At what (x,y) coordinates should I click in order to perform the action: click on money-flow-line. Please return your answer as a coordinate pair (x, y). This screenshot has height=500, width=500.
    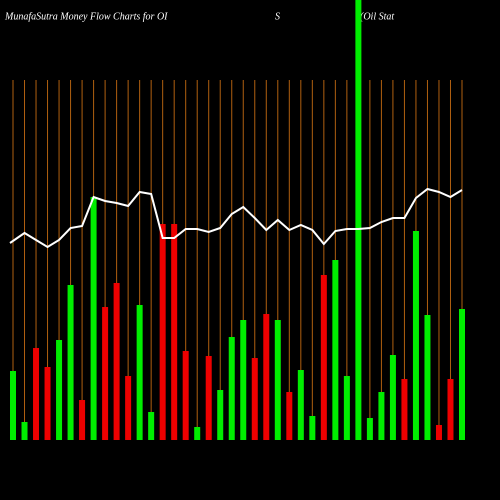
    Looking at the image, I should click on (236, 218).